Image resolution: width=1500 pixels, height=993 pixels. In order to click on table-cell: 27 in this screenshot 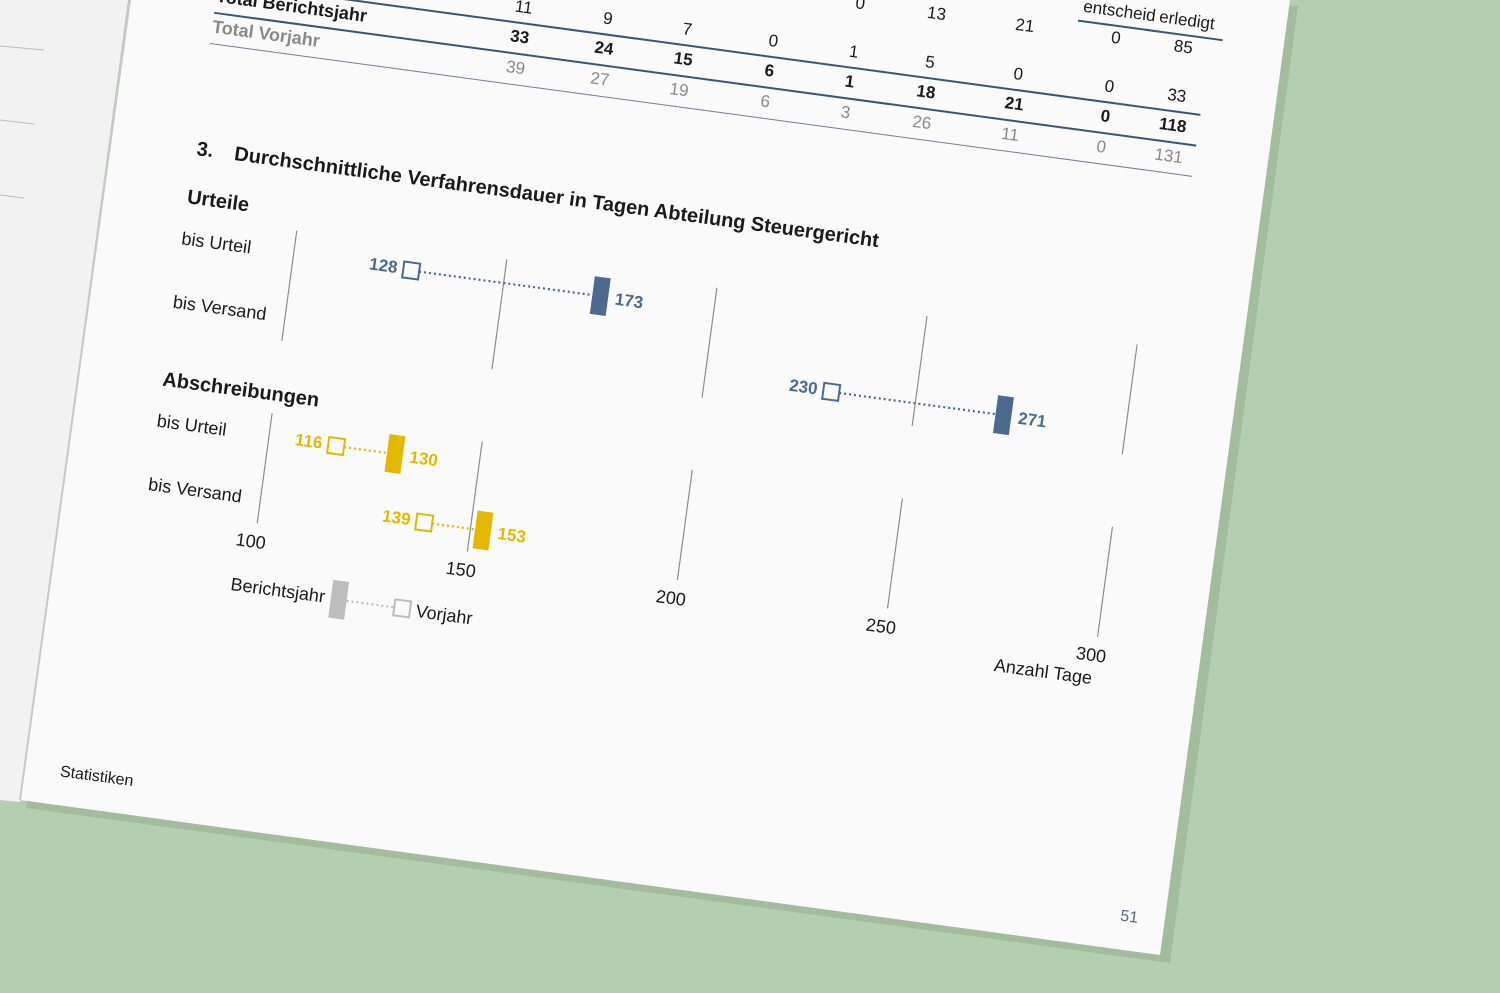, I will do `click(599, 78)`.